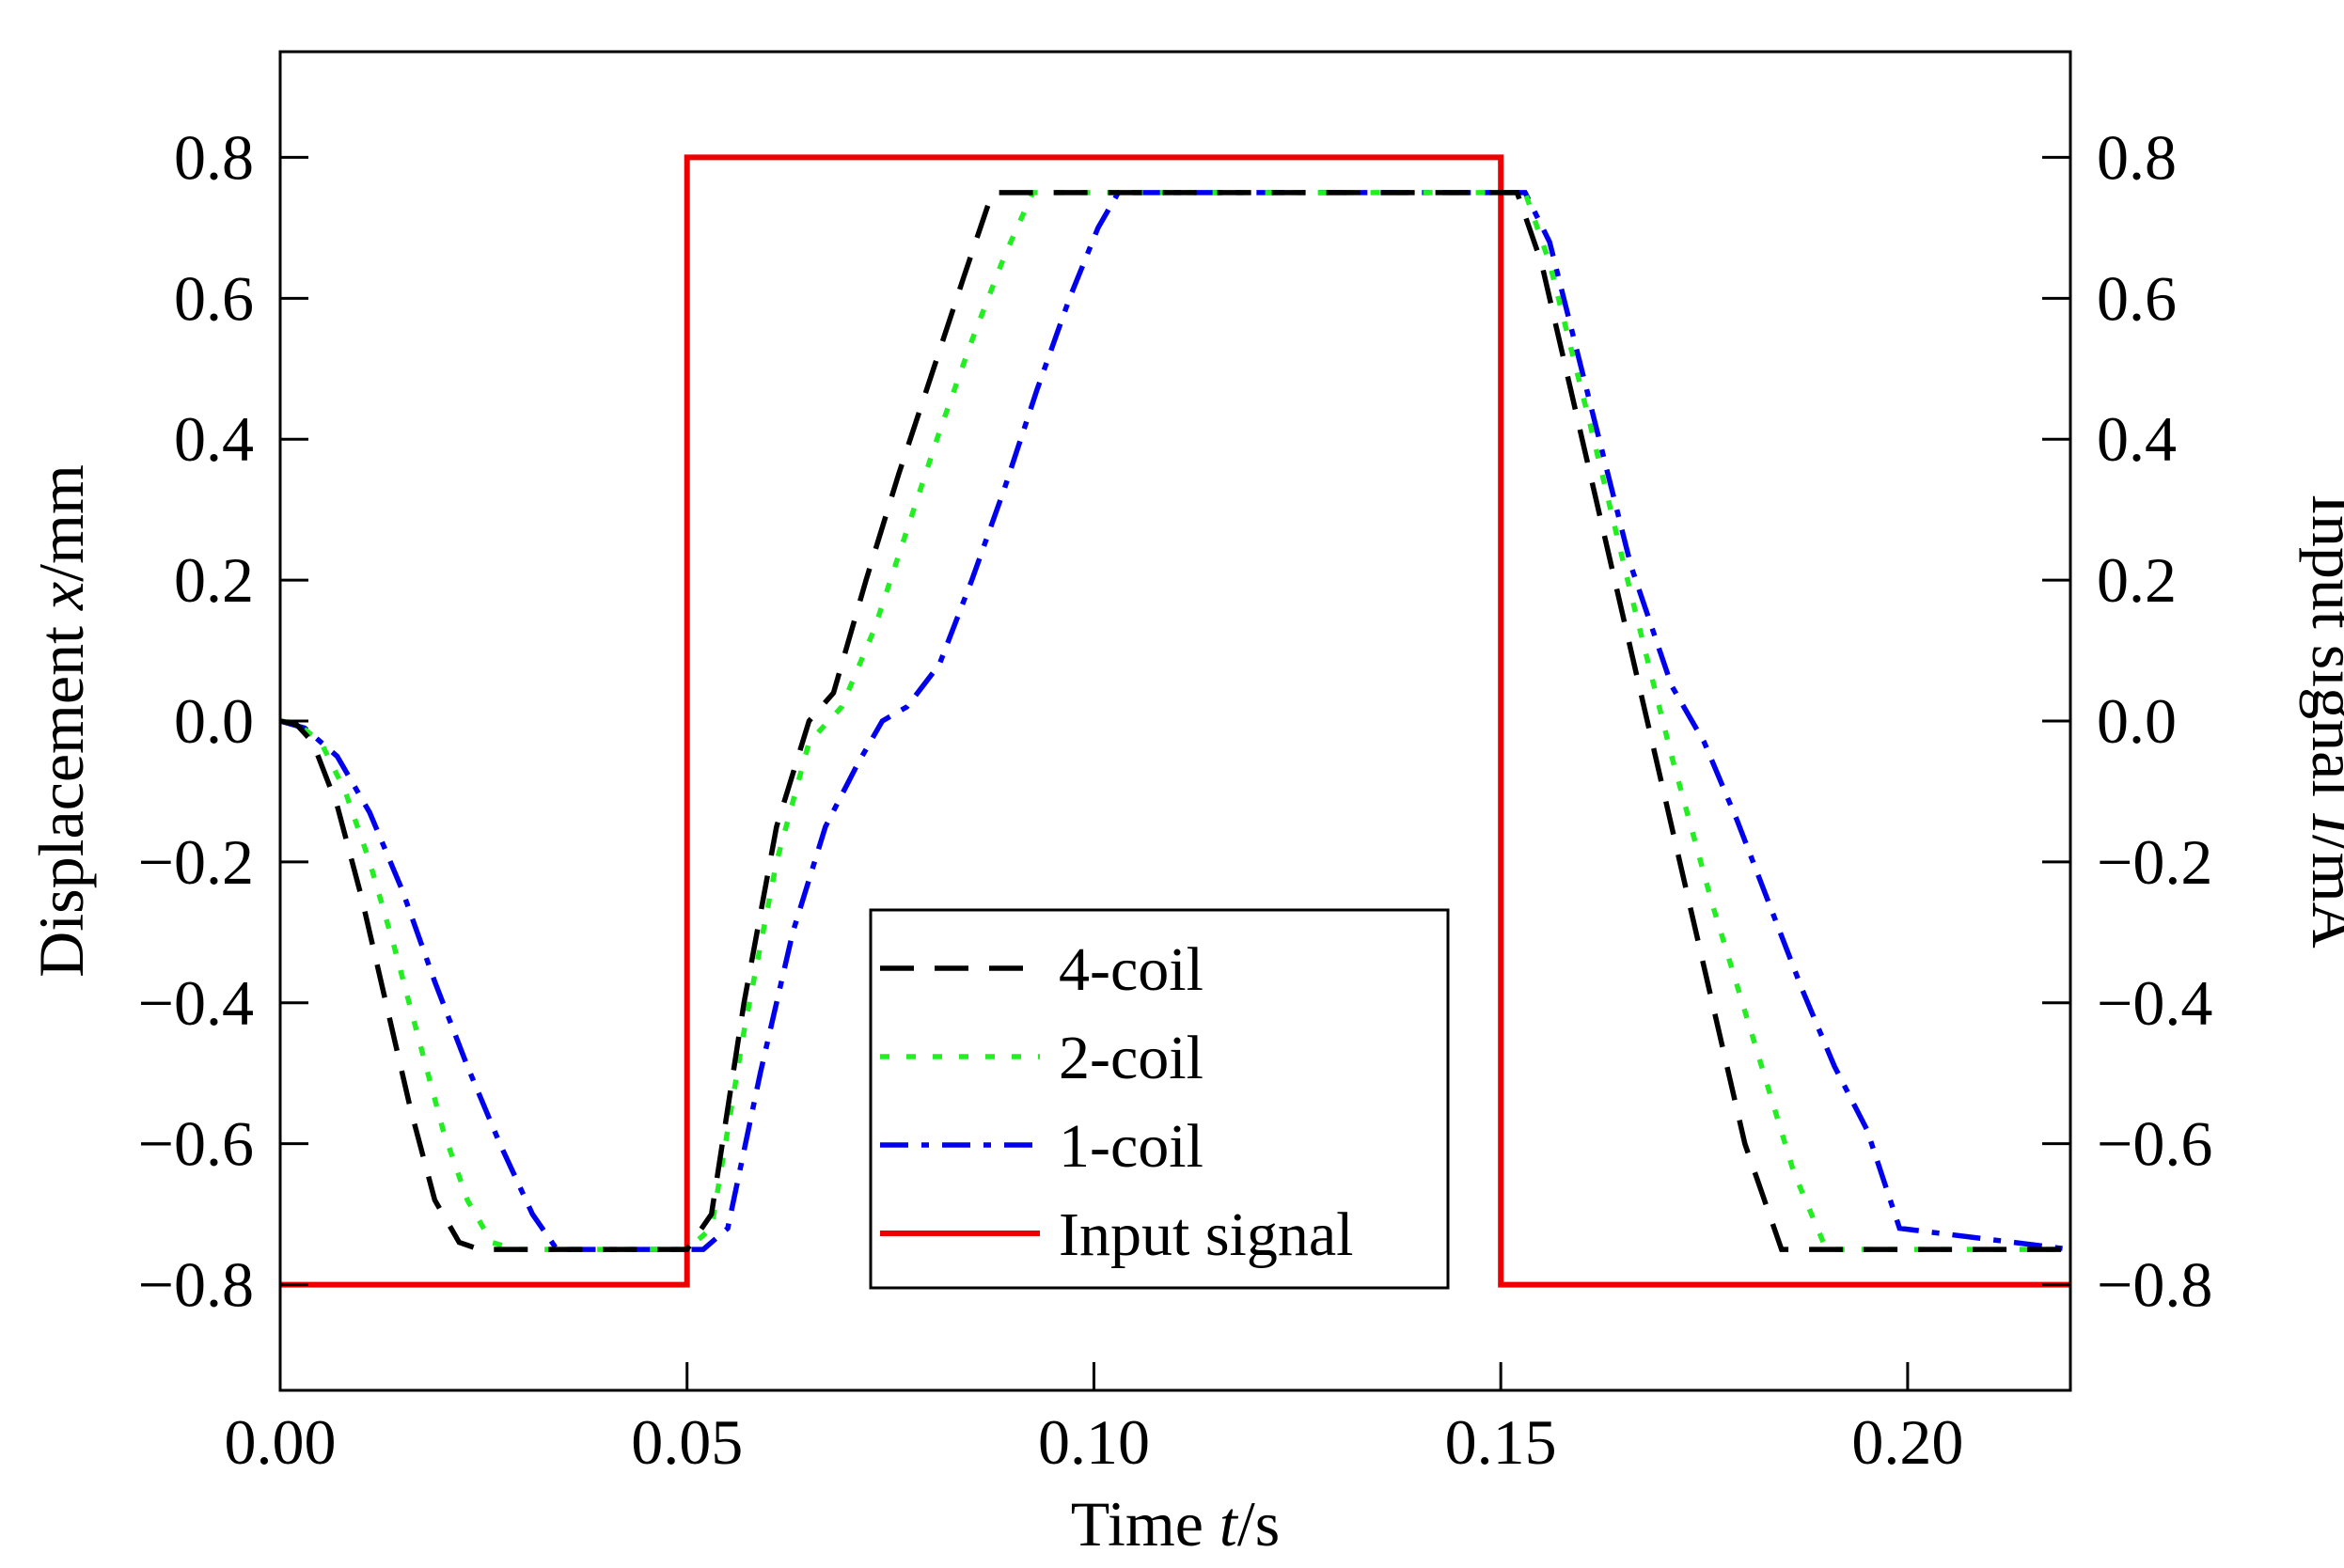 Image resolution: width=2344 pixels, height=1568 pixels. Describe the element at coordinates (1501, 1442) in the screenshot. I see `x-tick-label: 0.15` at that location.